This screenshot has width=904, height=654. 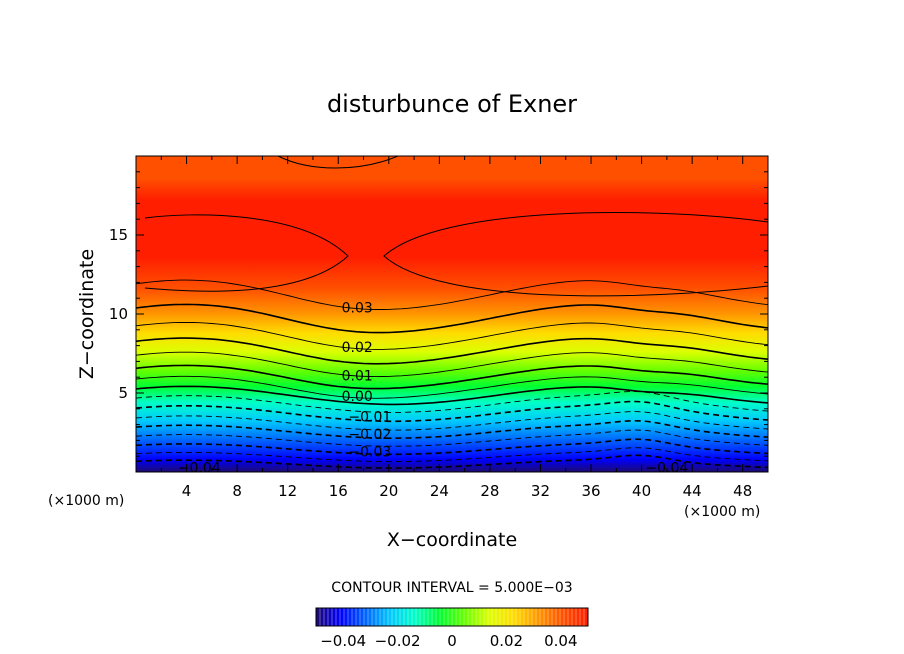 I want to click on contour-label-3: 0.00, so click(x=357, y=397).